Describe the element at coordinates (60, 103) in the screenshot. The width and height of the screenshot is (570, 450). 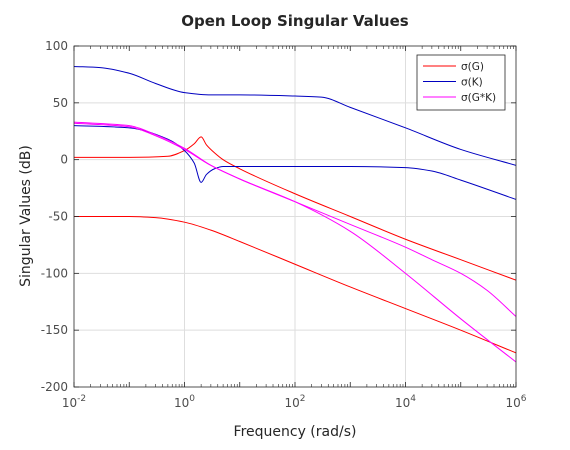
I see `y-tick-label: 50` at that location.